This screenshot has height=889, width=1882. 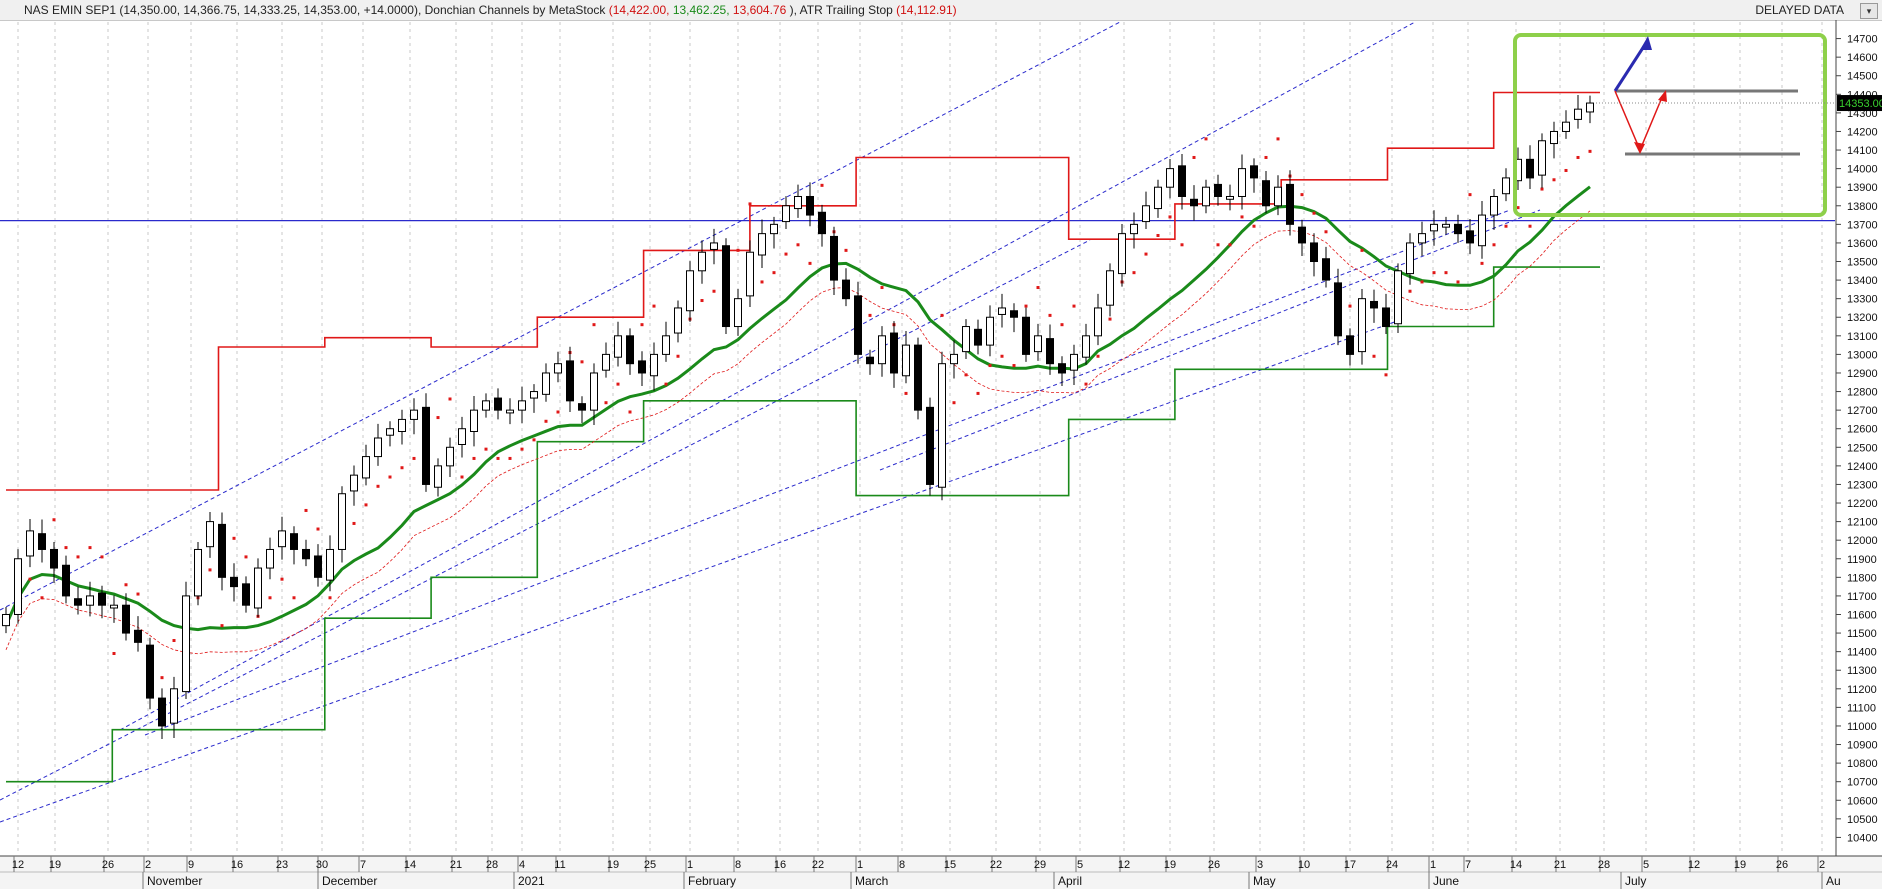 I want to click on x-day-label: 12, so click(x=1694, y=865).